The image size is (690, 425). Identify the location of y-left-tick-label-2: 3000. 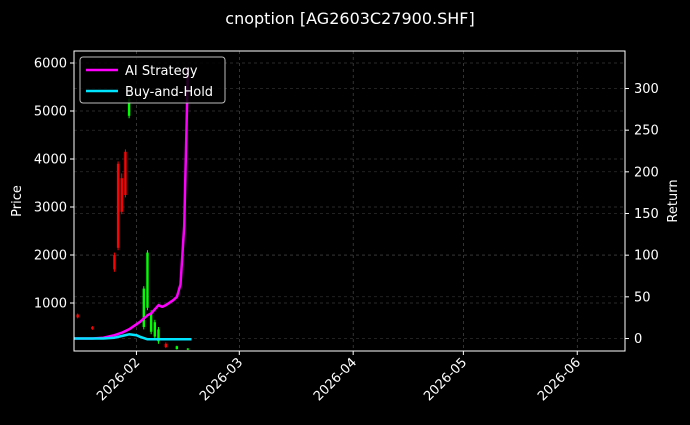
(50, 208).